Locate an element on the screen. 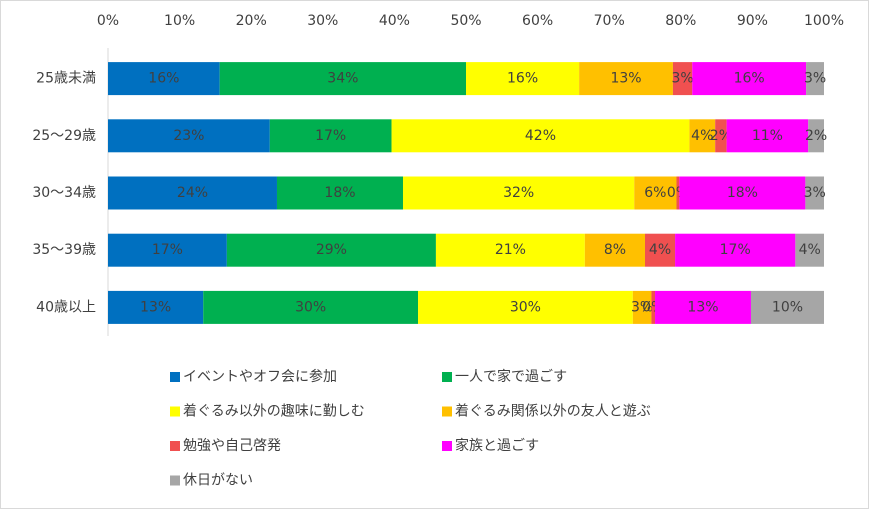  x-tick-label: 30% is located at coordinates (322, 21).